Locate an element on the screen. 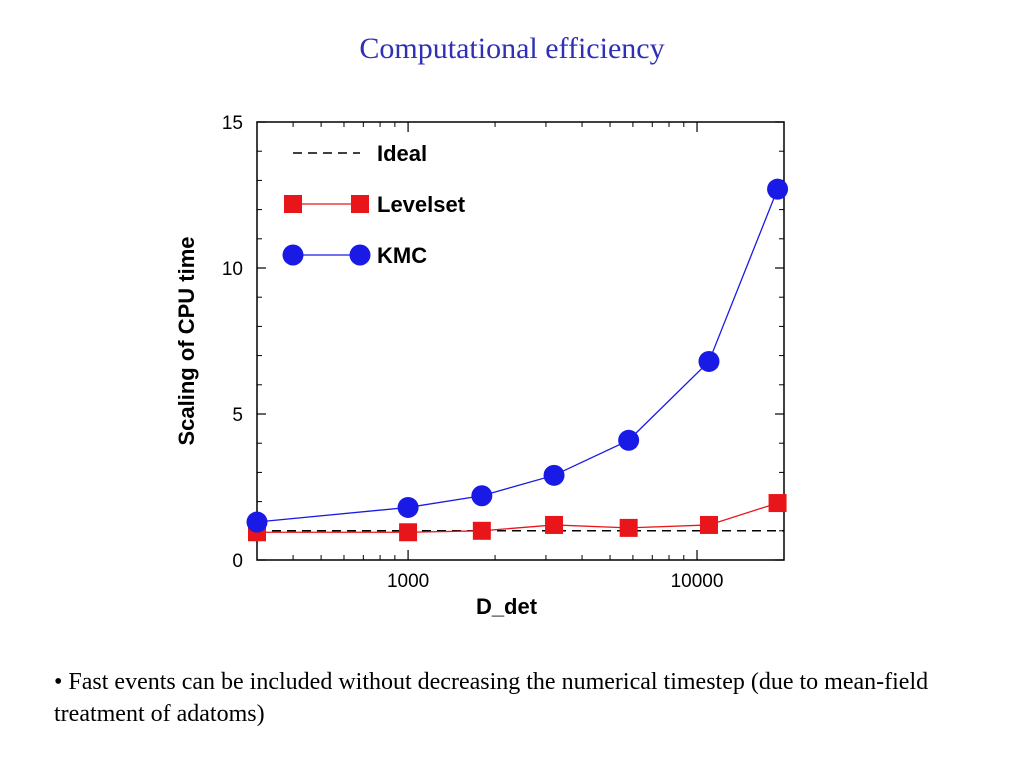 Image resolution: width=1024 pixels, height=768 pixels. y-tick-label: 15 is located at coordinates (232, 123).